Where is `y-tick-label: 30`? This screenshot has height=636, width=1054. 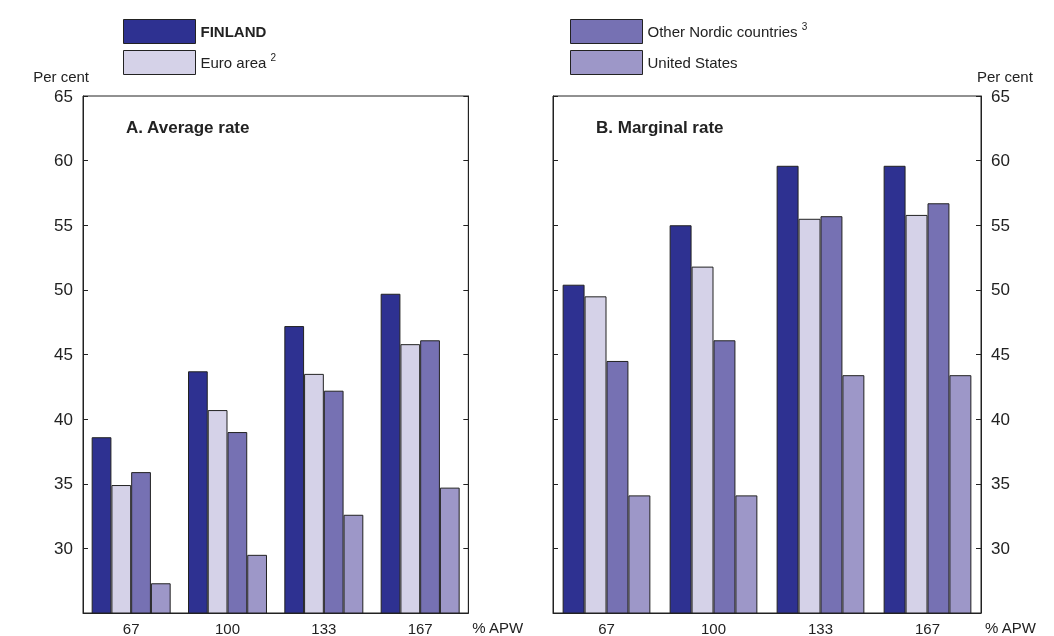 y-tick-label: 30 is located at coordinates (63, 548).